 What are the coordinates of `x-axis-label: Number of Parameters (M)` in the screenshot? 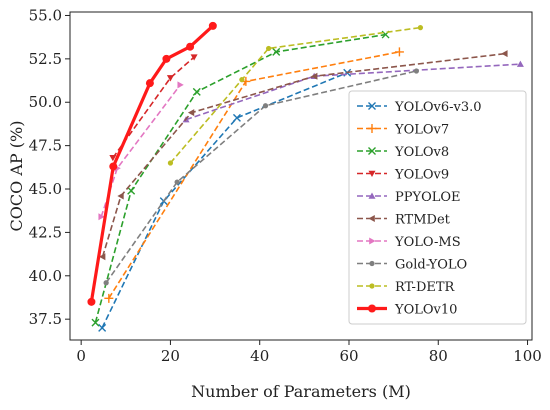 It's located at (301, 391).